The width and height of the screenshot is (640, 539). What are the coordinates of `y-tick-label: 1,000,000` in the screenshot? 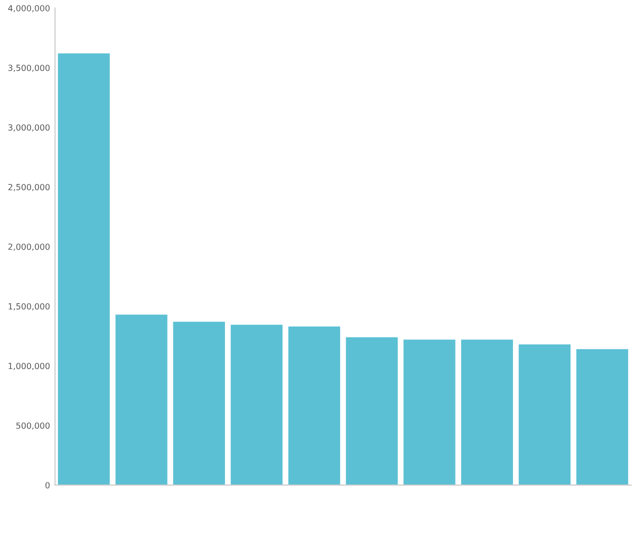 It's located at (29, 366).